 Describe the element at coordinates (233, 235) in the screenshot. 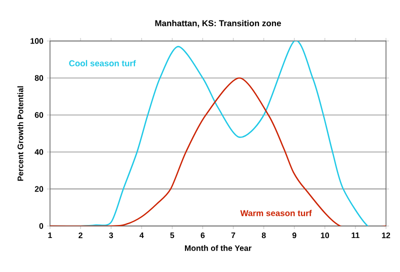

I see `x-tick-label: 7` at that location.